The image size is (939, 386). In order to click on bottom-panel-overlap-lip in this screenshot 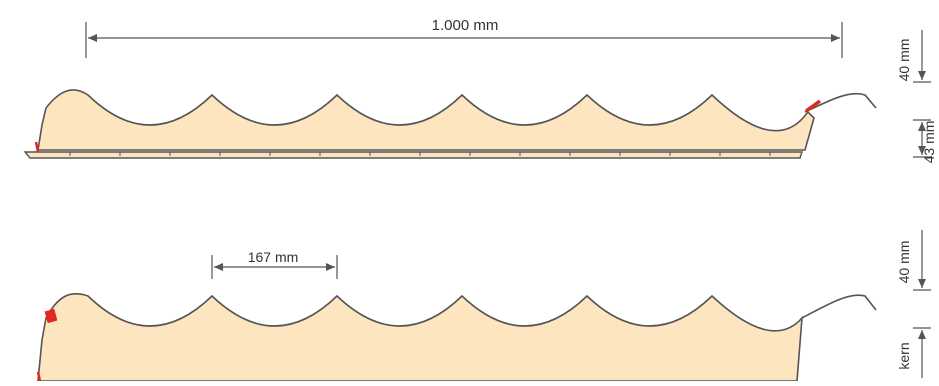, I will do `click(839, 306)`.